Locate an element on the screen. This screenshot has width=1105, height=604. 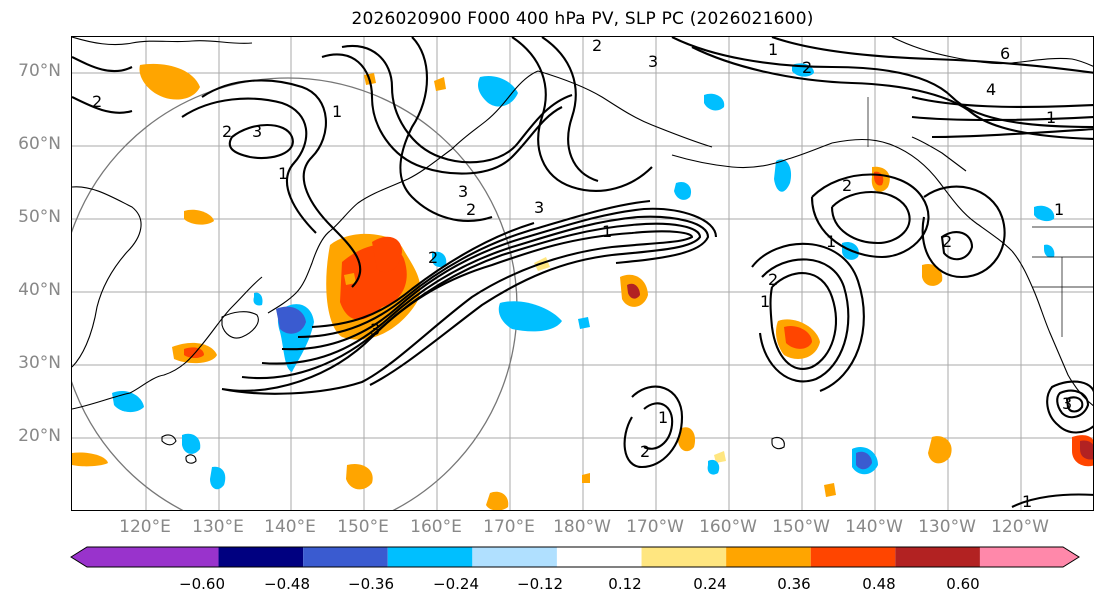
colorbar-outline is located at coordinates (575, 557).